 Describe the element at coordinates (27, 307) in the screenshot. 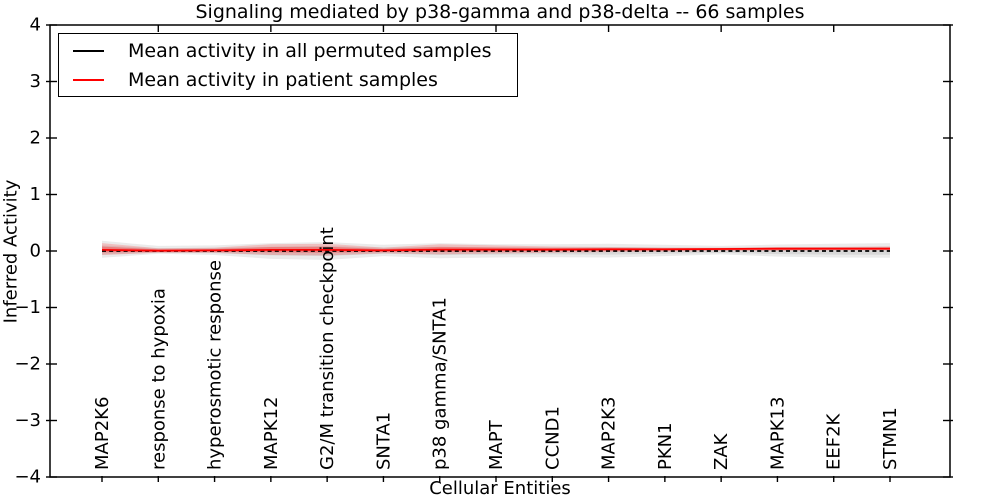

I see `y-tick-label: −1` at that location.